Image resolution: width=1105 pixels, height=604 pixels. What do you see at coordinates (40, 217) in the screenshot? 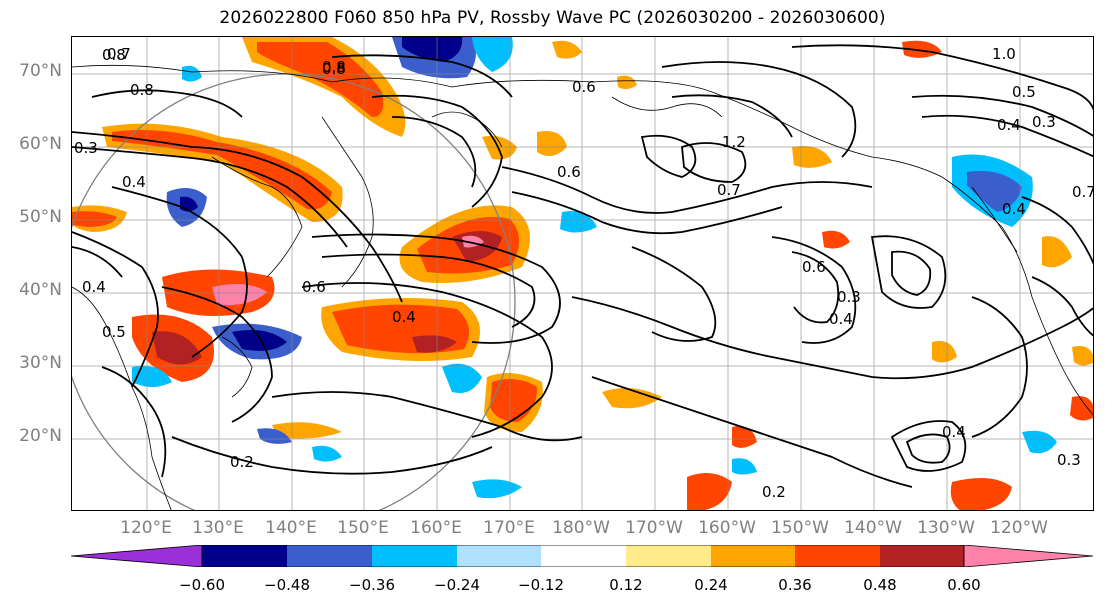
I see `lat-label: 50°N` at bounding box center [40, 217].